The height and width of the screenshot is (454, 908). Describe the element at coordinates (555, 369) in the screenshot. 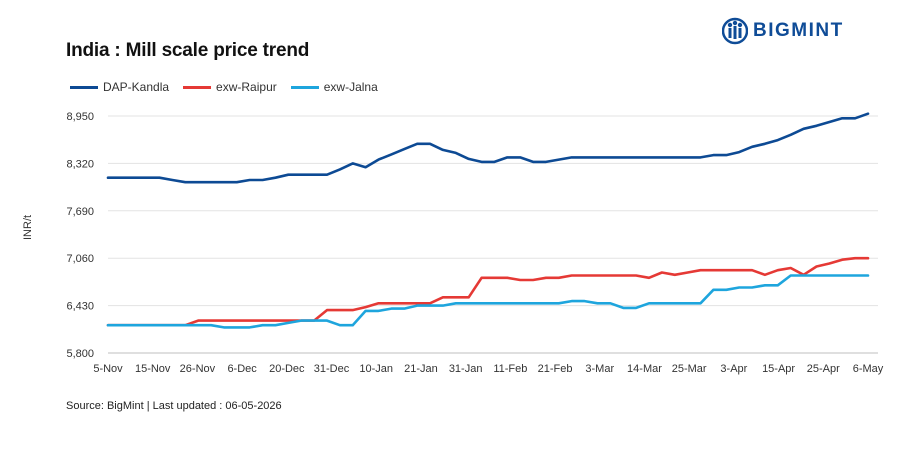

I see `x-tick-label: 21-Feb` at that location.